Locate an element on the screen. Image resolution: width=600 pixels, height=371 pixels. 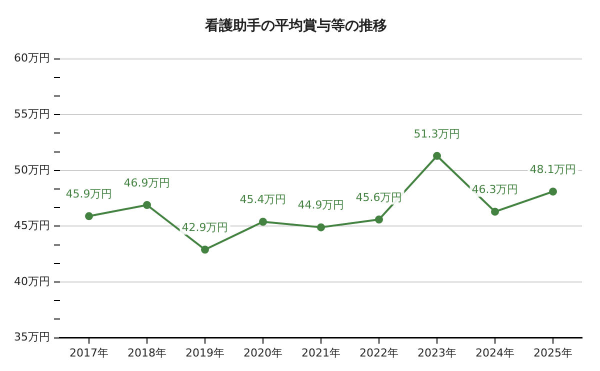
data-label: 46.3万円 is located at coordinates (495, 189).